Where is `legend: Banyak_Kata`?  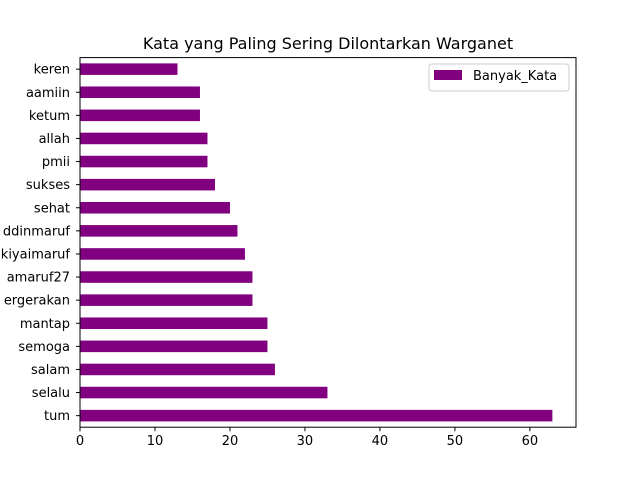
legend: Banyak_Kata is located at coordinates (499, 77).